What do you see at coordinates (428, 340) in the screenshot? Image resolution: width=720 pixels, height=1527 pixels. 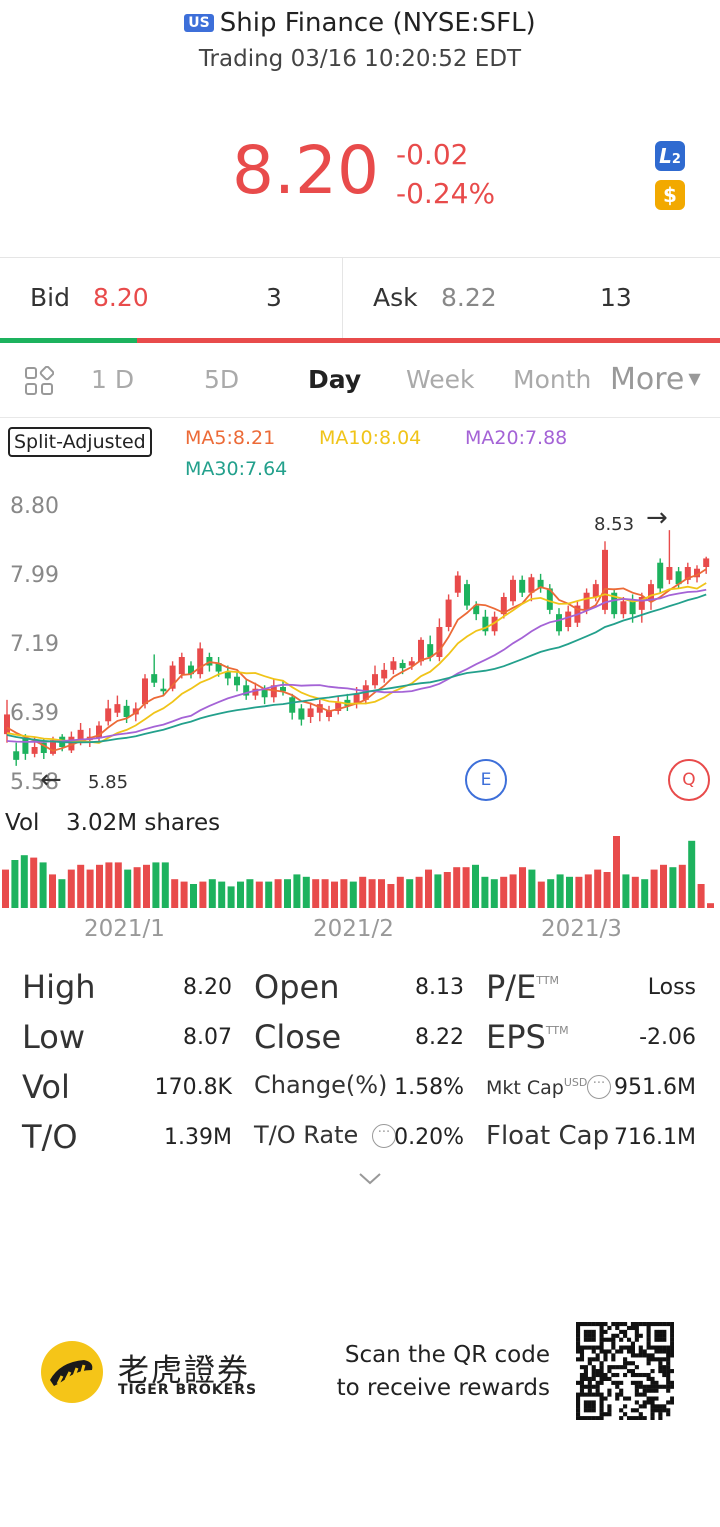 I see `ask-volume-bar` at bounding box center [428, 340].